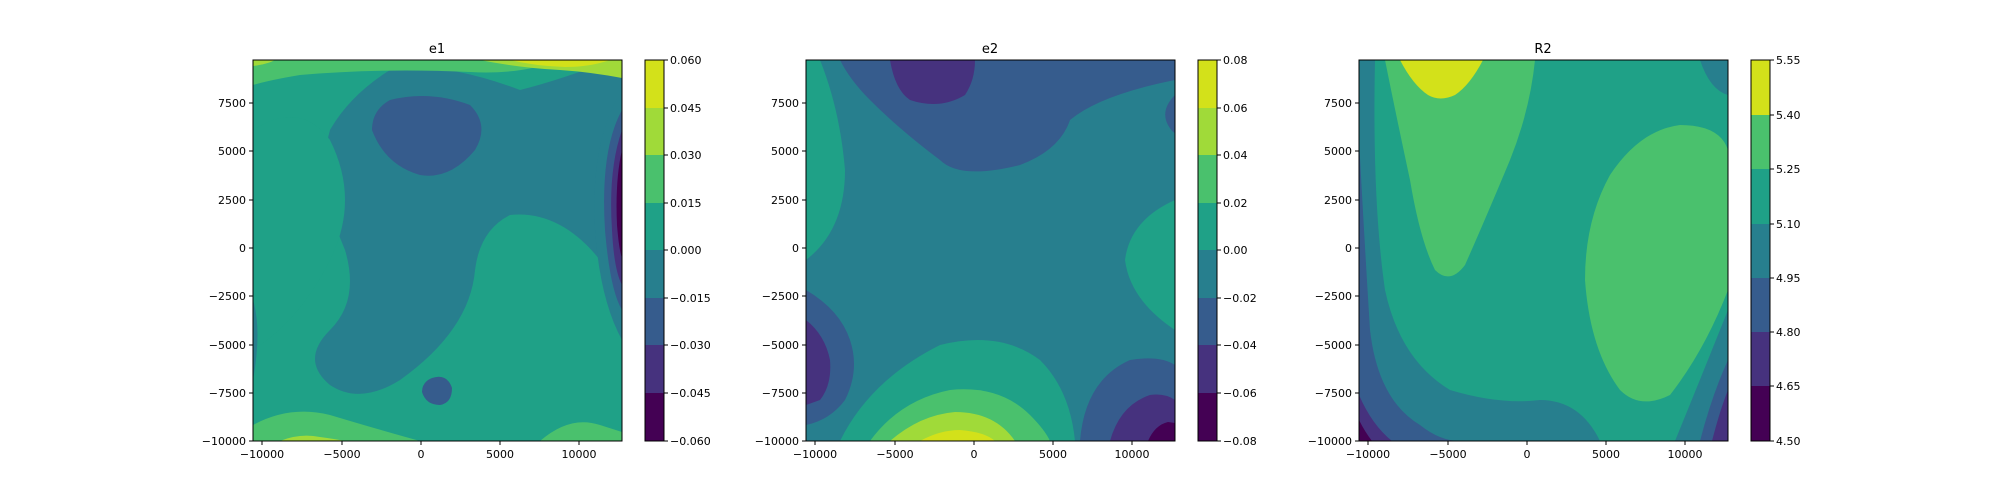  What do you see at coordinates (686, 108) in the screenshot?
I see `colorbar-tick-label: 0.045` at bounding box center [686, 108].